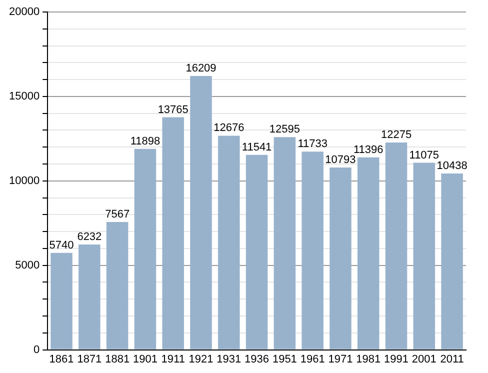  Describe the element at coordinates (368, 150) in the screenshot. I see `data-label: 11396` at that location.